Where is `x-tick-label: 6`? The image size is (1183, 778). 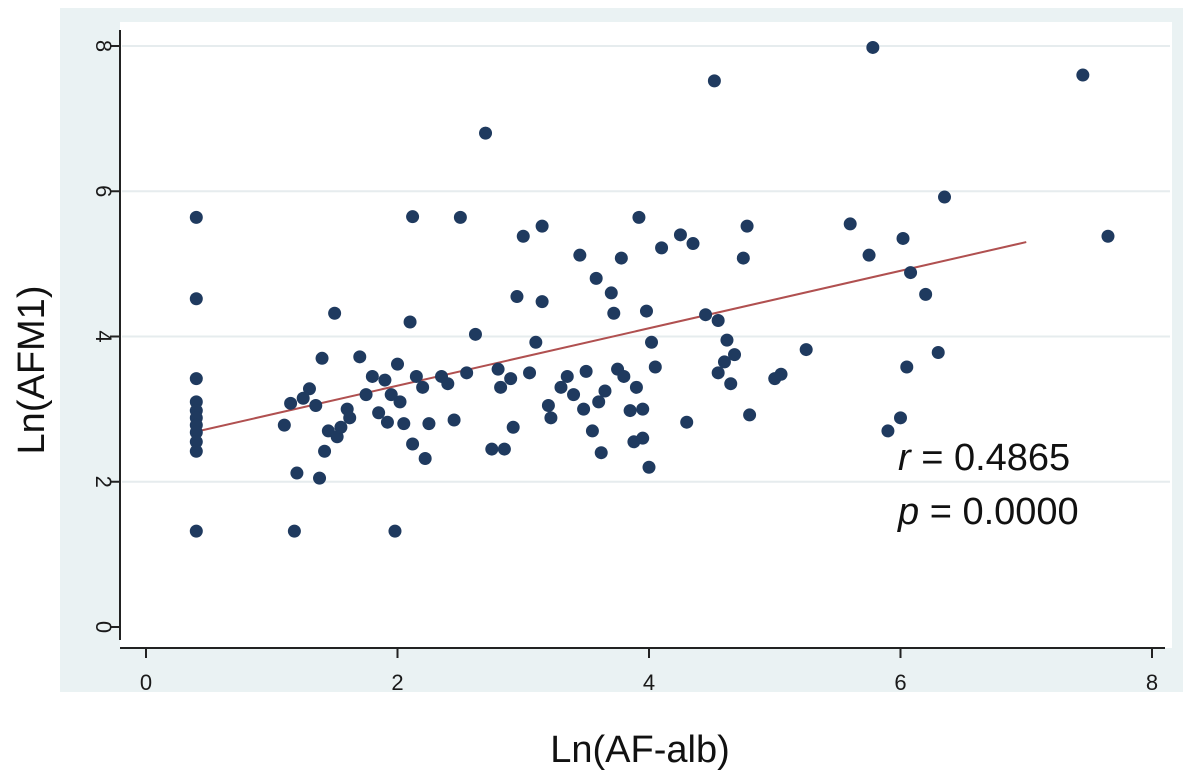
x-tick-label: 6 is located at coordinates (900, 682).